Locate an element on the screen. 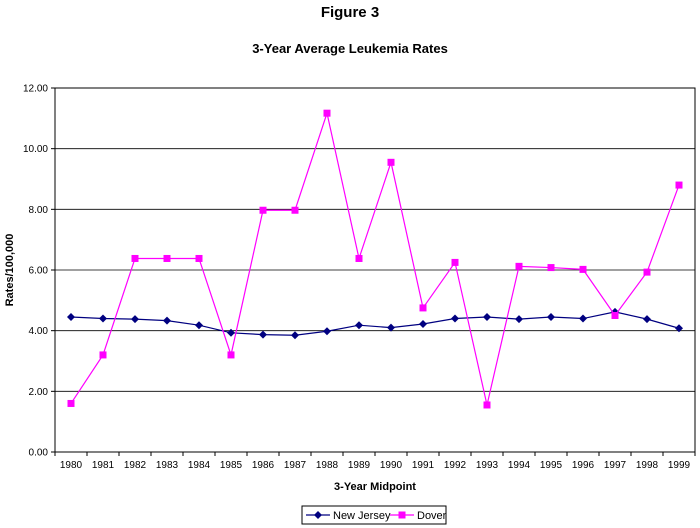 This screenshot has height=528, width=700. y-tick-label: 8.00 is located at coordinates (39, 210).